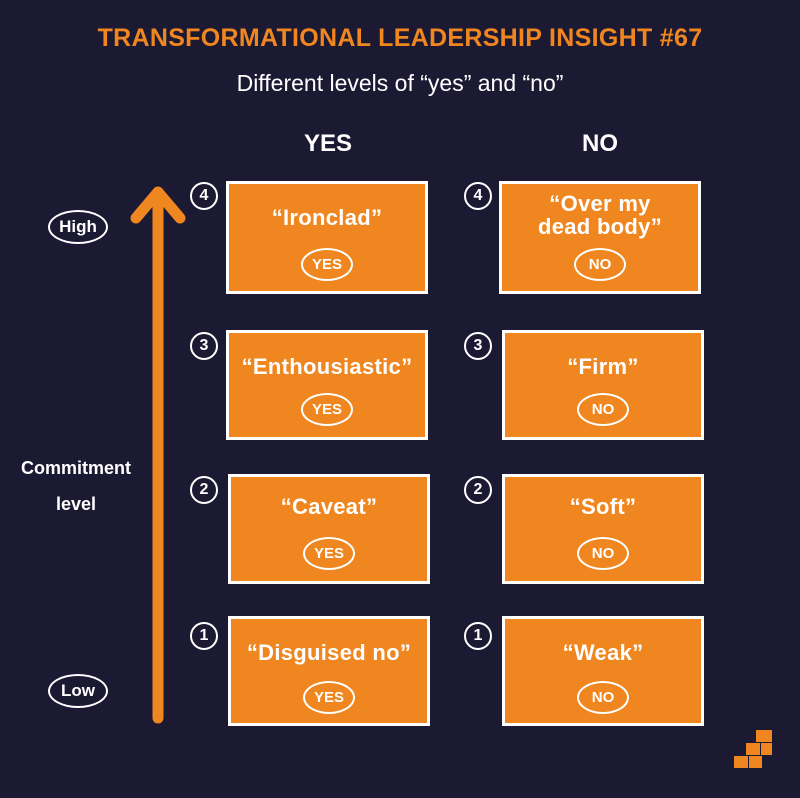 This screenshot has height=798, width=800. What do you see at coordinates (78, 227) in the screenshot?
I see `level-high-badge: High` at bounding box center [78, 227].